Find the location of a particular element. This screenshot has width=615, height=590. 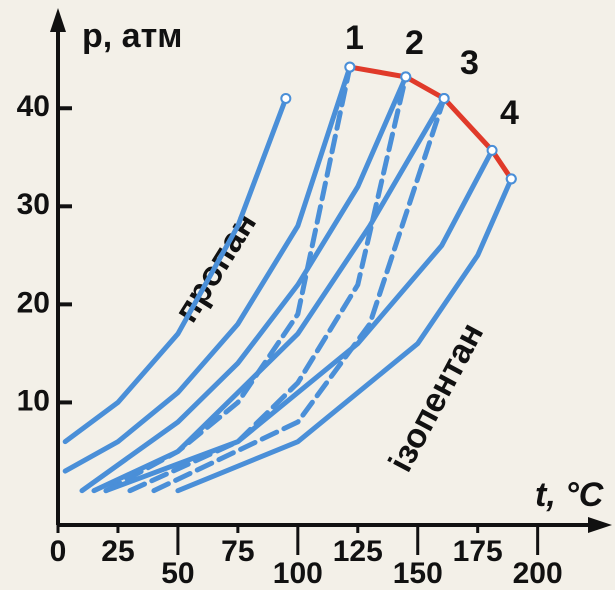

x-axis-label: t, °C is located at coordinates (569, 495).